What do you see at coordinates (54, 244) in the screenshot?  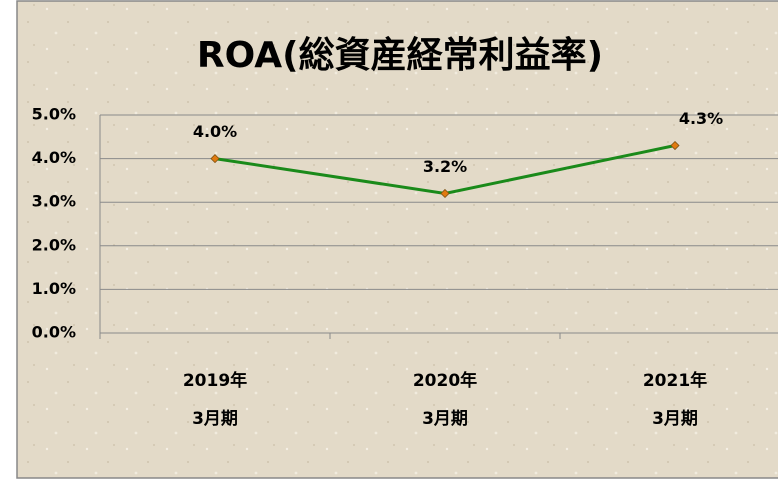 I see `y-tick-label: 2.0%` at bounding box center [54, 244].